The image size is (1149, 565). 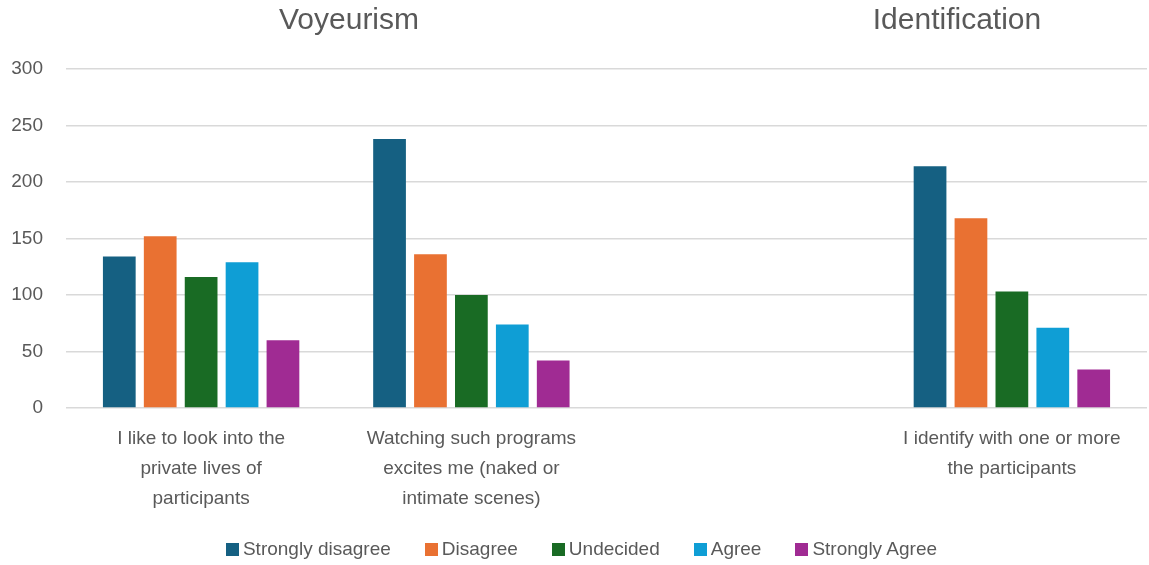 I want to click on legend-label: Strongly disagree, so click(x=316, y=549).